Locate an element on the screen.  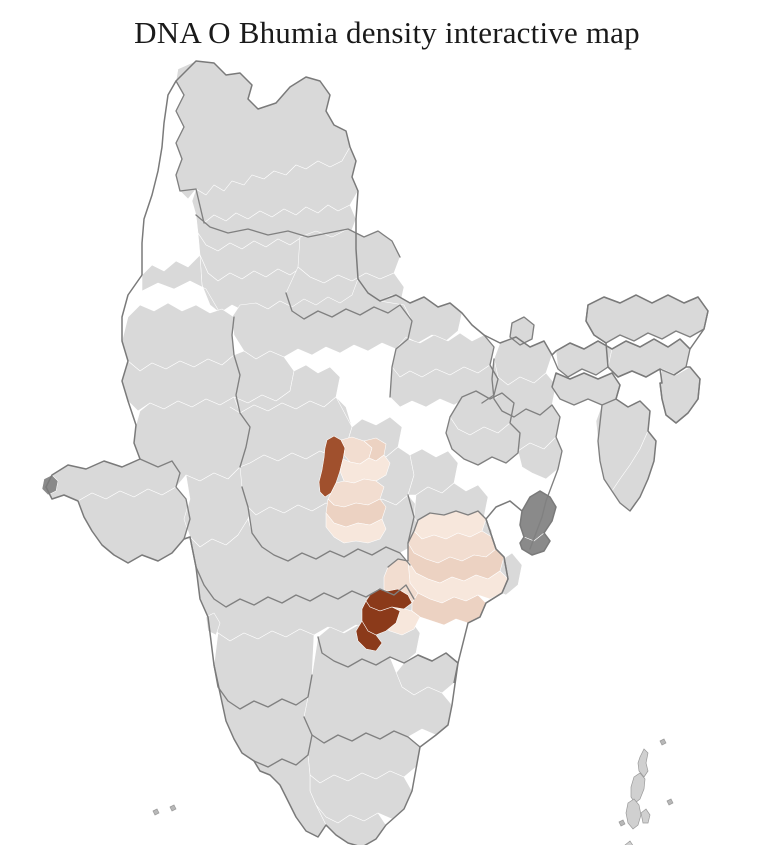
island-andaman-tip is located at coordinates (645, 816).